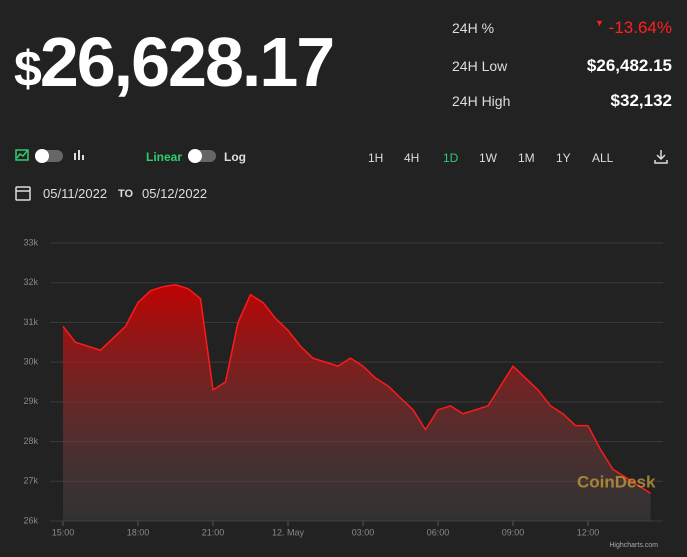 Image resolution: width=687 pixels, height=557 pixels. I want to click on y-tick-label: 27k, so click(30, 481).